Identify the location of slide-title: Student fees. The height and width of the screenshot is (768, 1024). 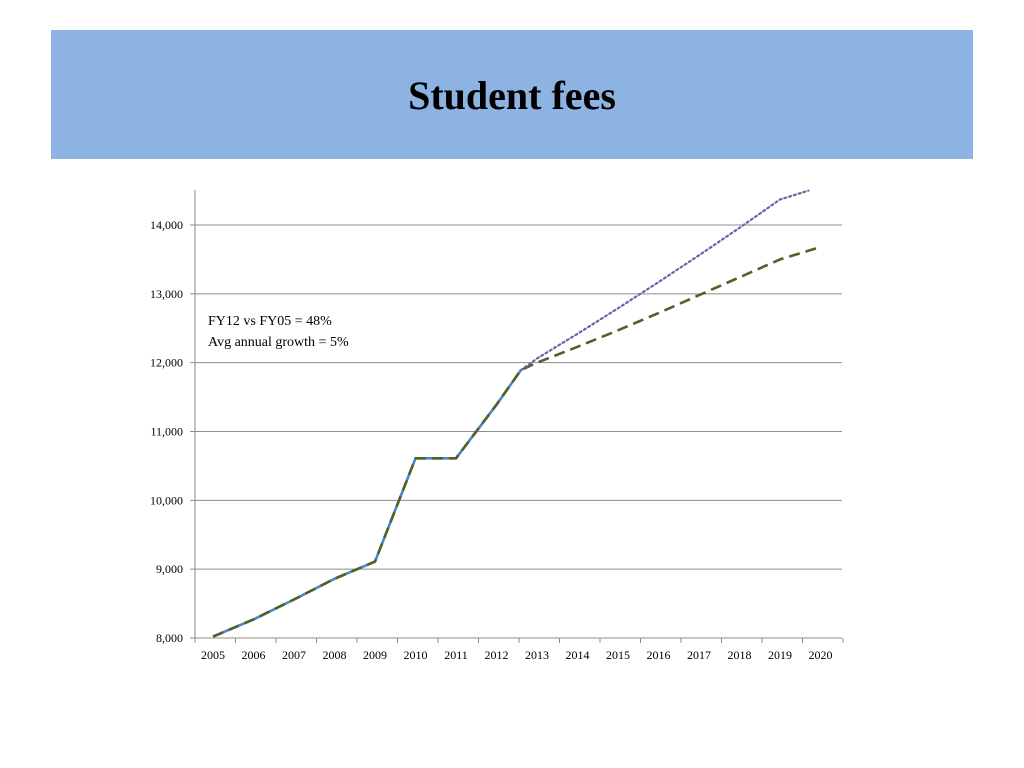
(512, 95).